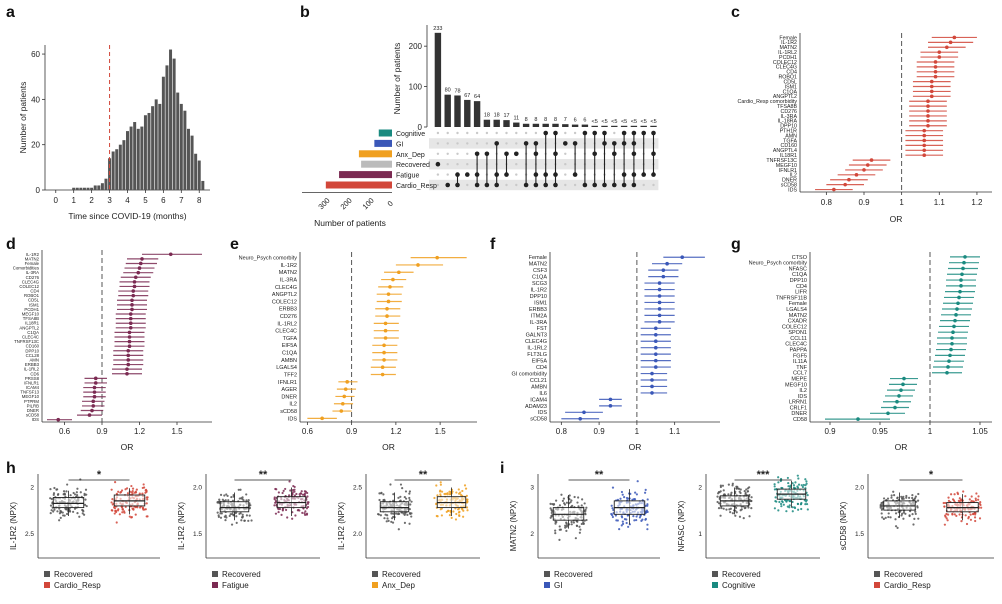  What do you see at coordinates (457, 91) in the screenshot?
I see `intersection-value-label: 78` at bounding box center [457, 91].